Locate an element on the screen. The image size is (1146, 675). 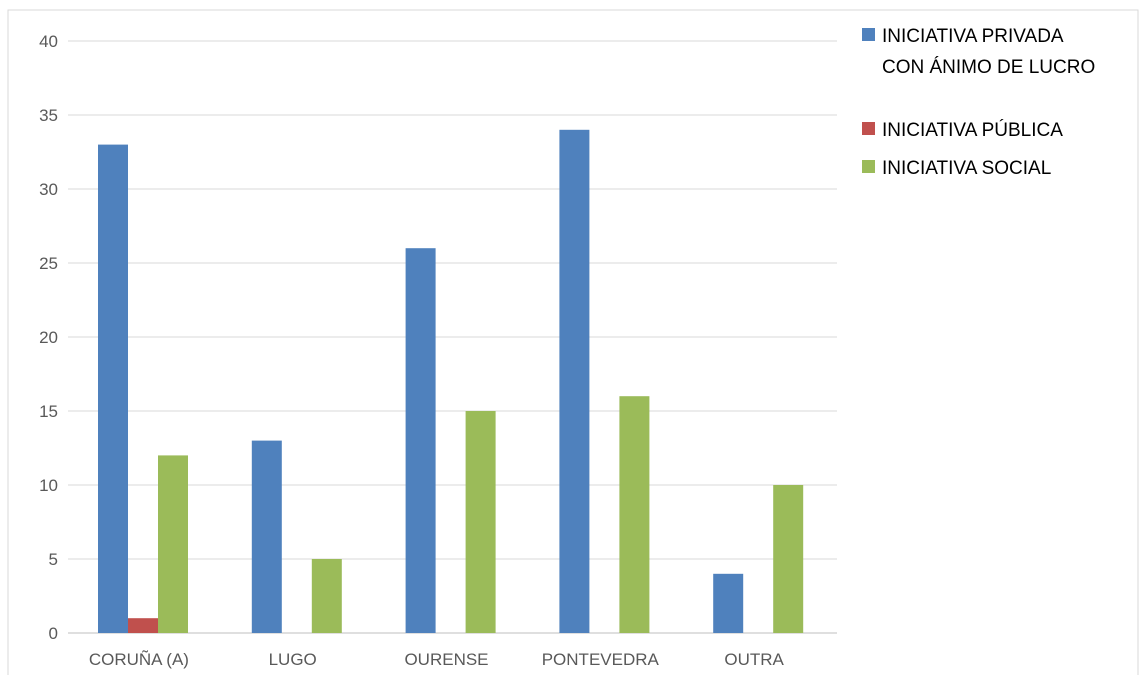
y-tick-label: 10 is located at coordinates (48, 485).